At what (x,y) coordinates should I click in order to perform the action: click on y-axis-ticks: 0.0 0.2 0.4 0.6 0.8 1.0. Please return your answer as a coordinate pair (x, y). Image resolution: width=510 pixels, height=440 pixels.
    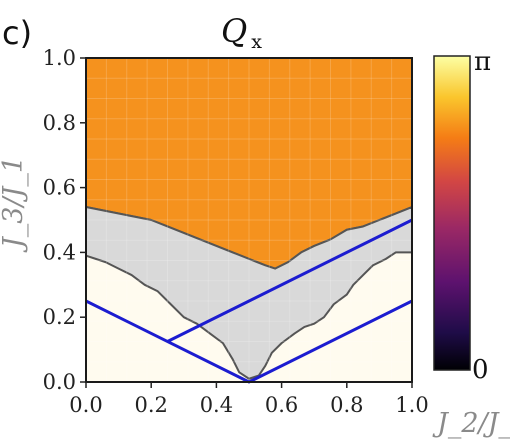
    Looking at the image, I should click on (64, 220).